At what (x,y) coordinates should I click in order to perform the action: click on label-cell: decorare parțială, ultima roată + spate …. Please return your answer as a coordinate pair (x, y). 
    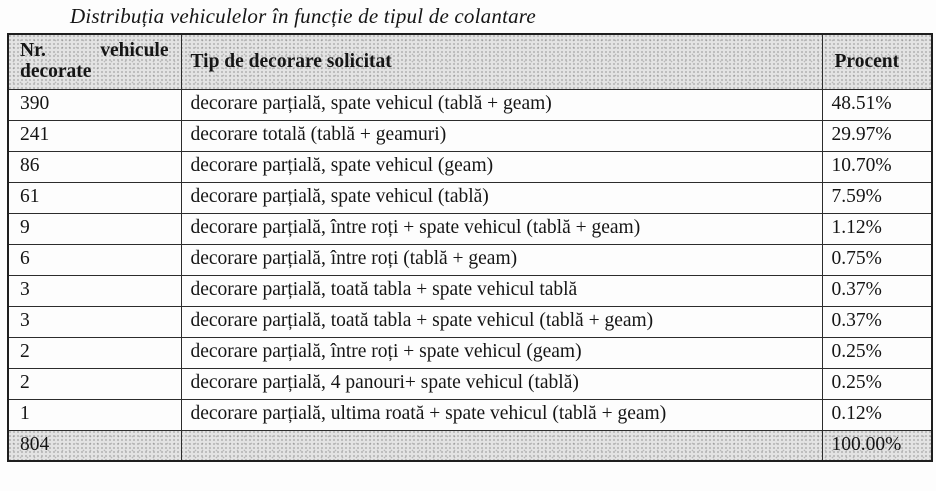
    Looking at the image, I should click on (501, 414).